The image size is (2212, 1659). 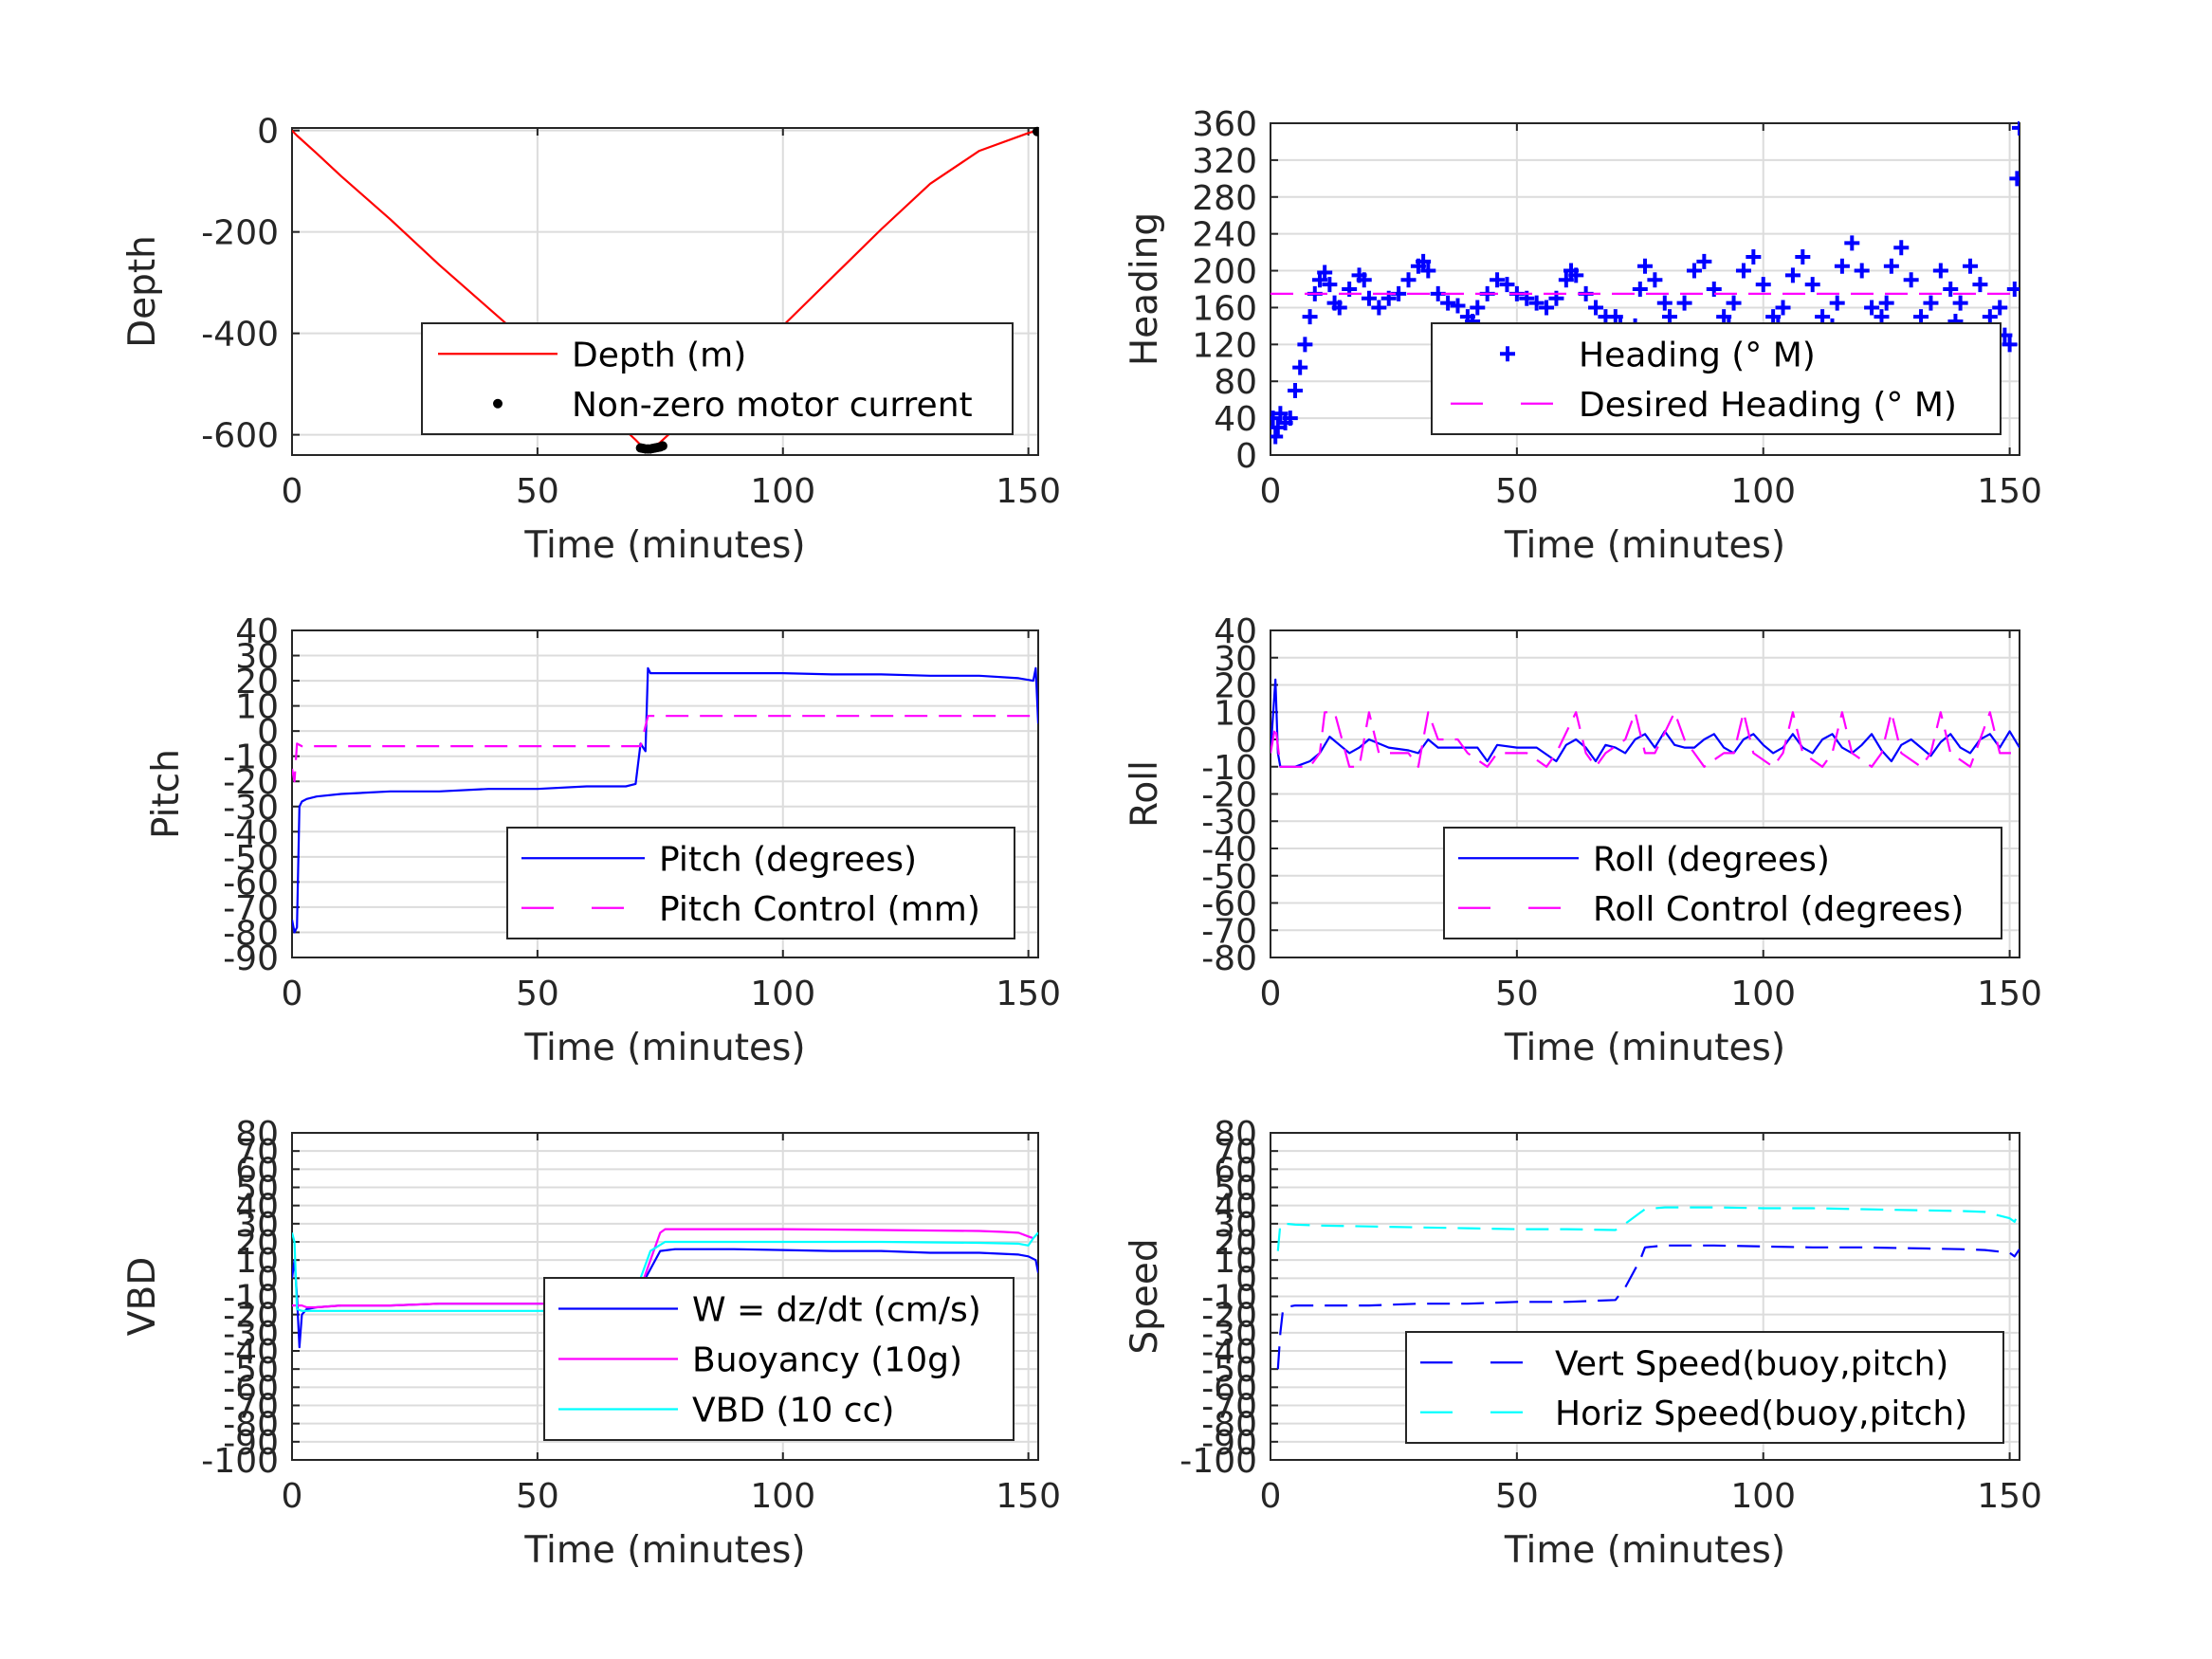 I want to click on series-line-roll-control-degrees, so click(x=1645, y=739).